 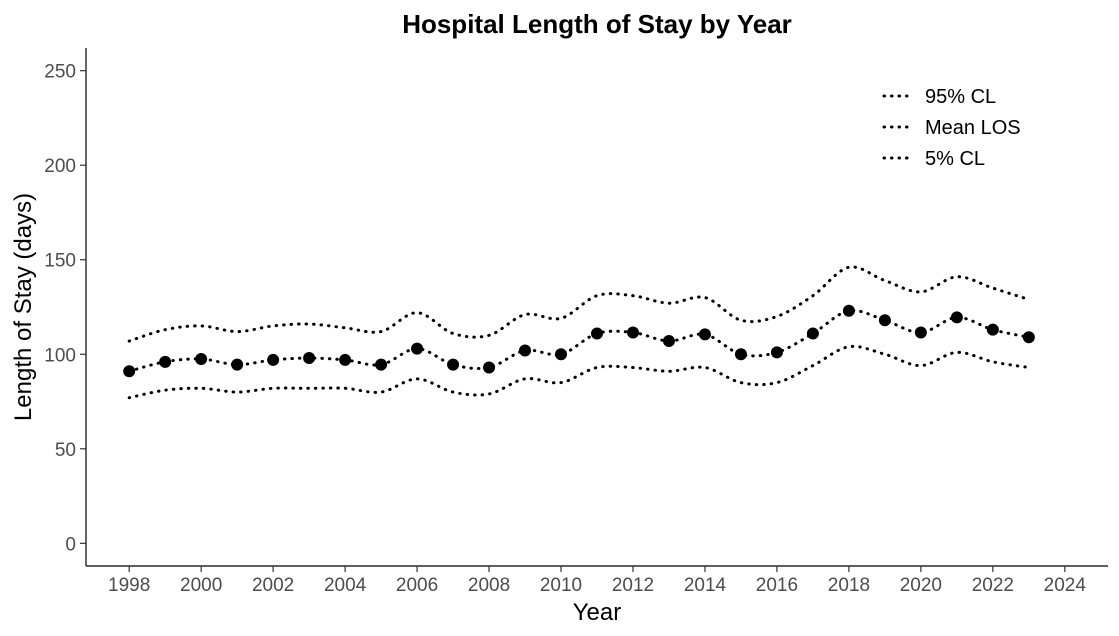 I want to click on x-tick-label: 2000, so click(x=201, y=585).